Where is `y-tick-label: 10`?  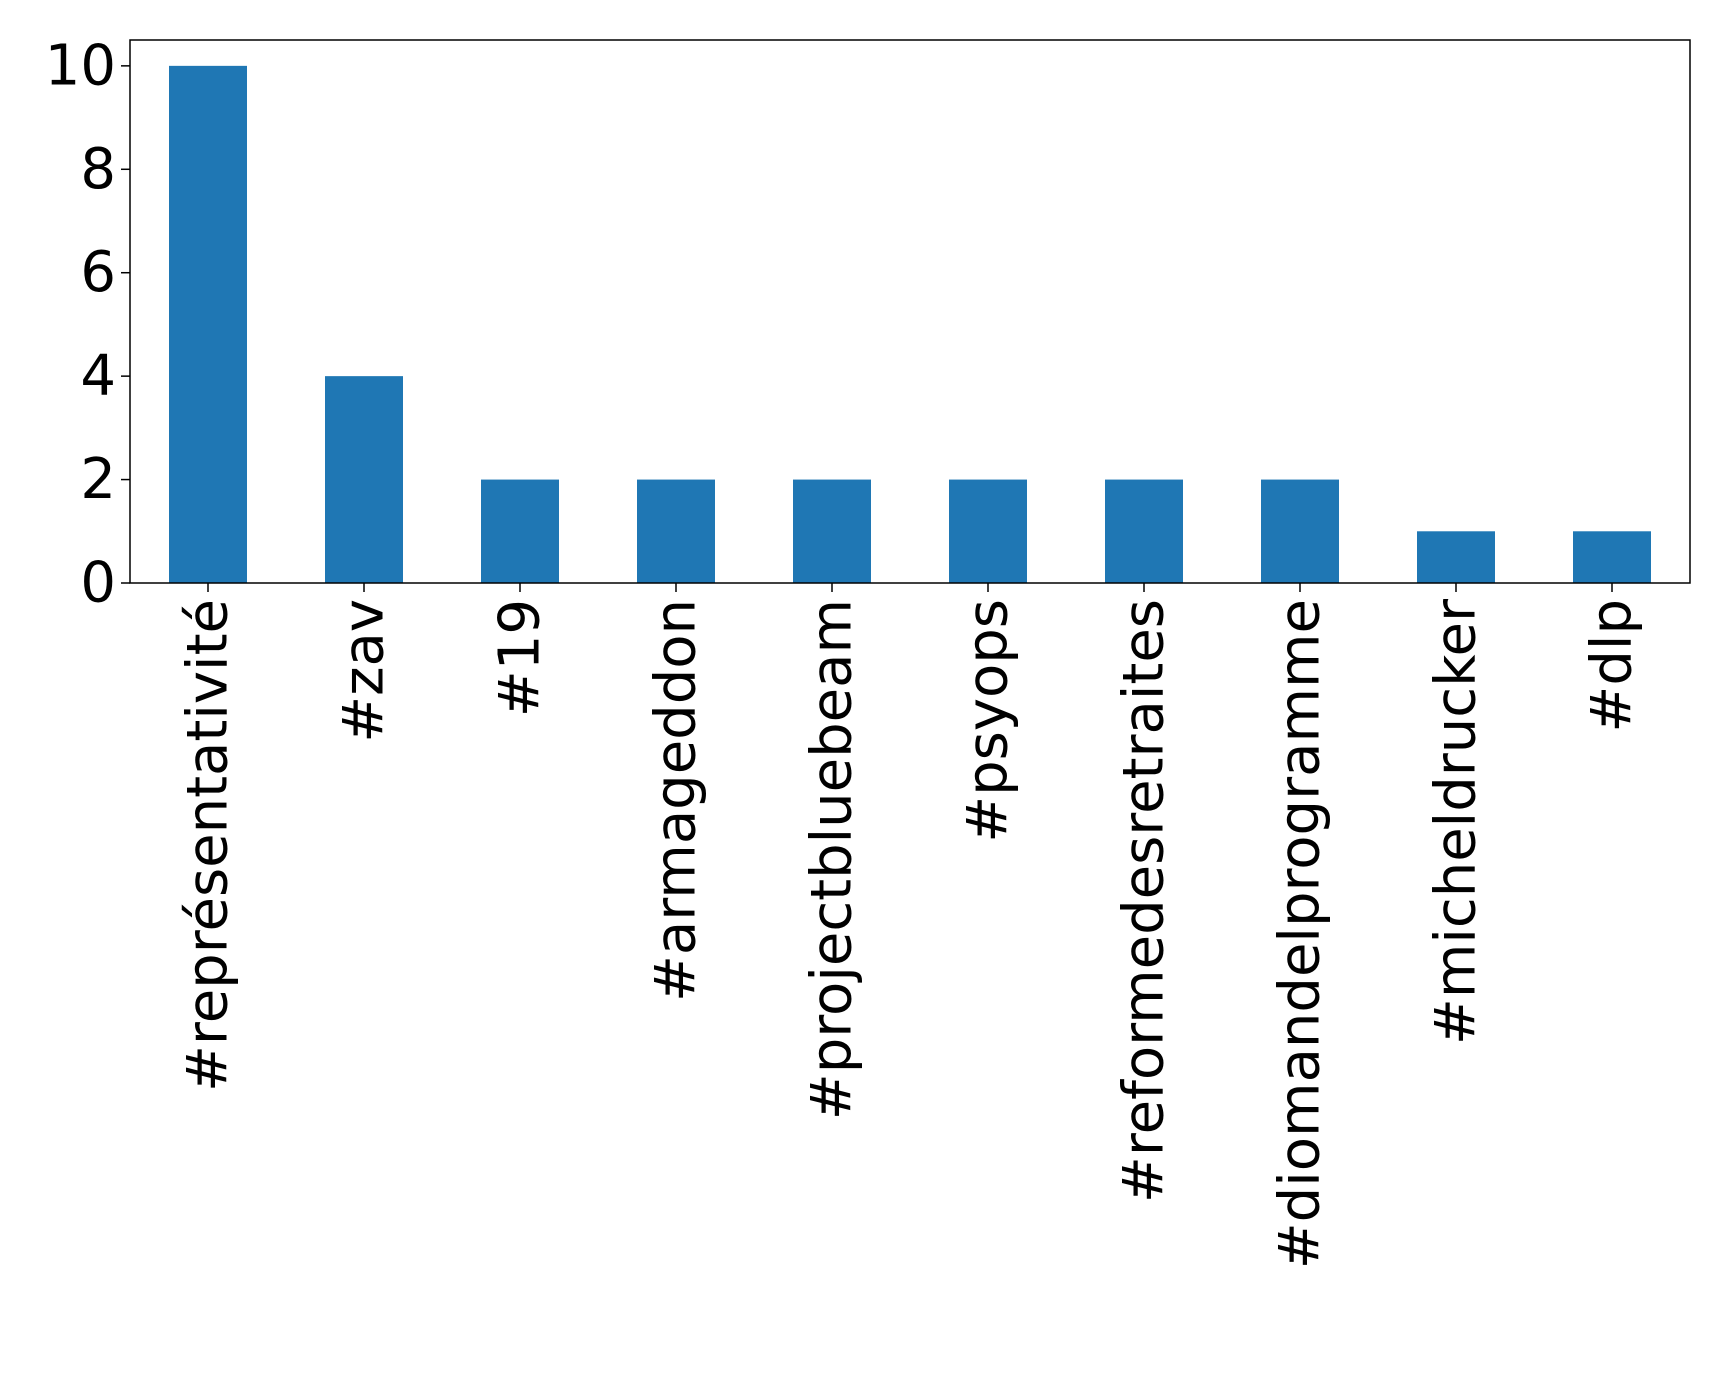
y-tick-label: 10 is located at coordinates (80, 65).